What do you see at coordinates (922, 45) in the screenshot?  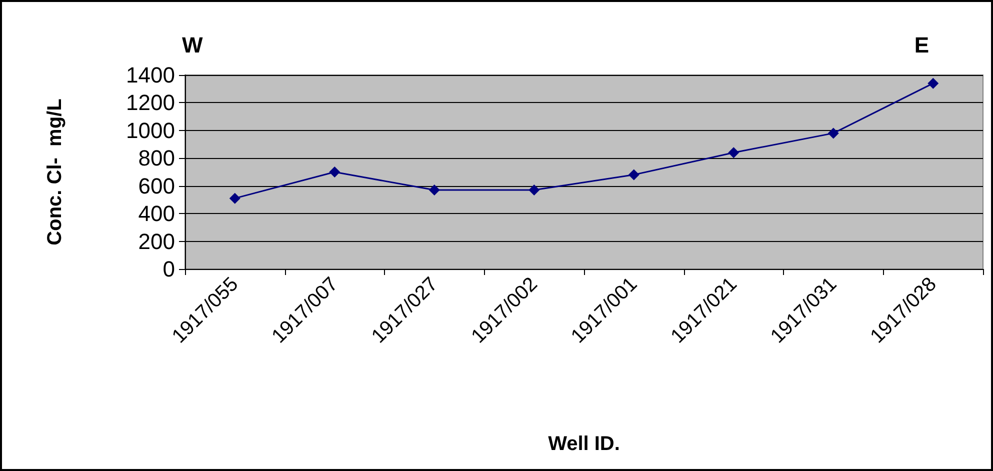 I see `text: E` at bounding box center [922, 45].